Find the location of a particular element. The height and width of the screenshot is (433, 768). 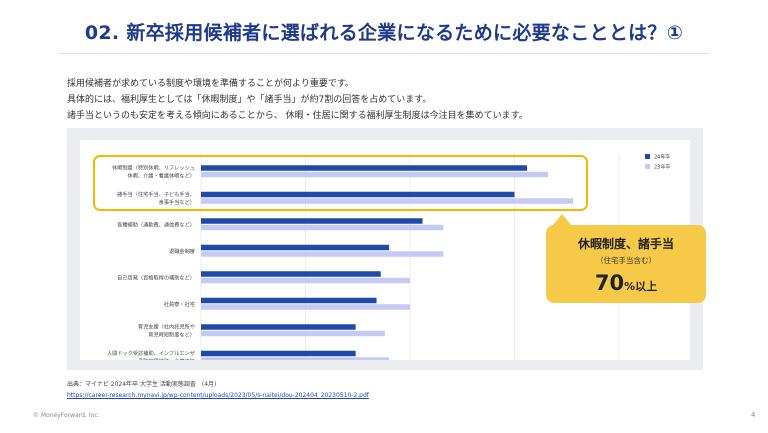

category-label: 育児時短制度など） is located at coordinates (171, 334).